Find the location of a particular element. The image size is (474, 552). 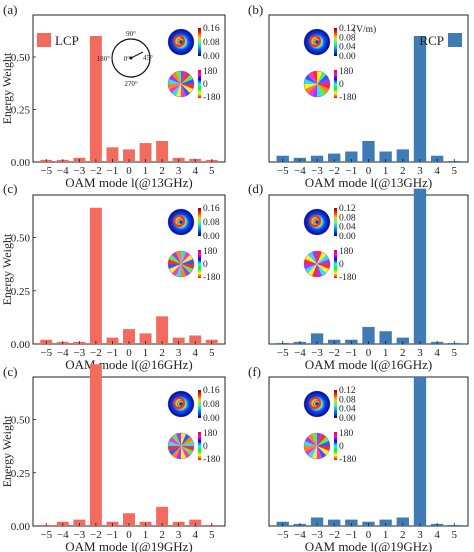

polar-label-0: 0° is located at coordinates (127, 59).